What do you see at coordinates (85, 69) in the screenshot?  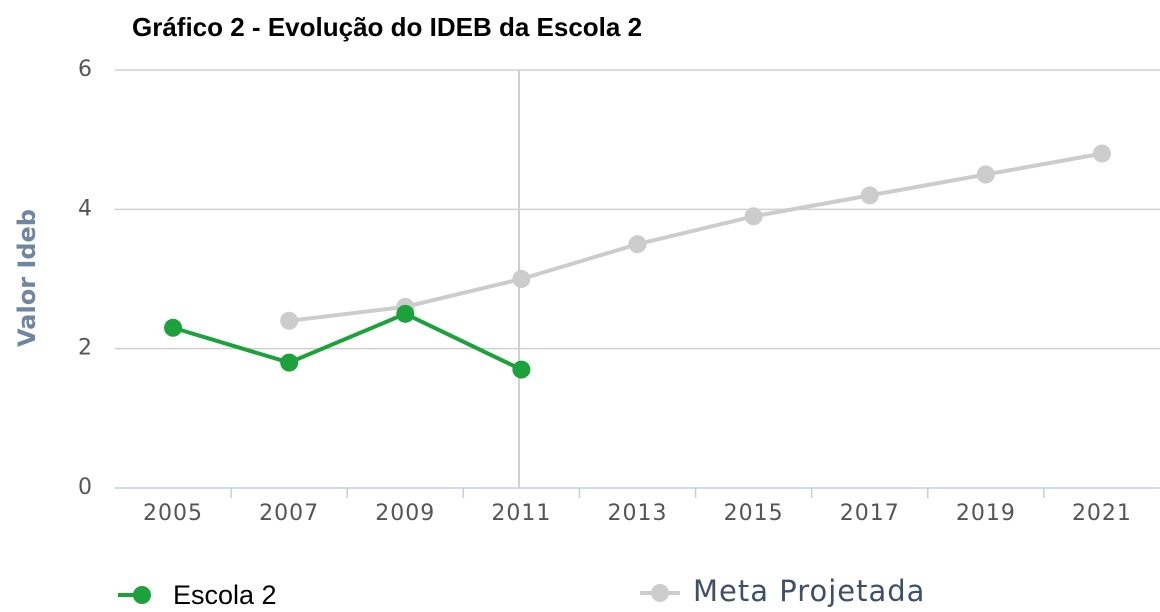 I see `y-tick-label: 6` at bounding box center [85, 69].